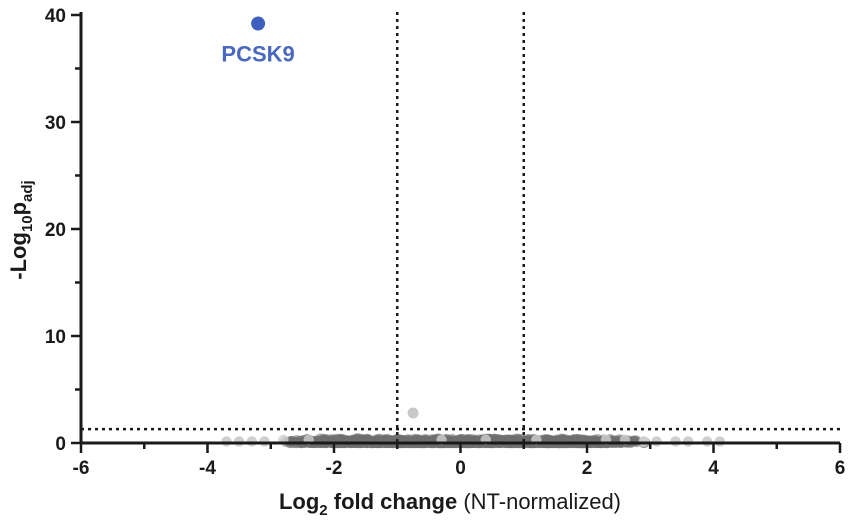 The height and width of the screenshot is (524, 855). Describe the element at coordinates (55, 337) in the screenshot. I see `y-tick-label: 10` at that location.